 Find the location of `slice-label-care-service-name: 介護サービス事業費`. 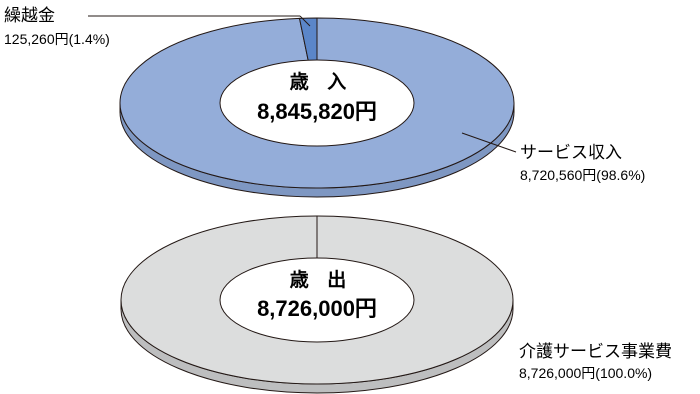

slice-label-care-service-name: 介護サービス事業費 is located at coordinates (595, 352).